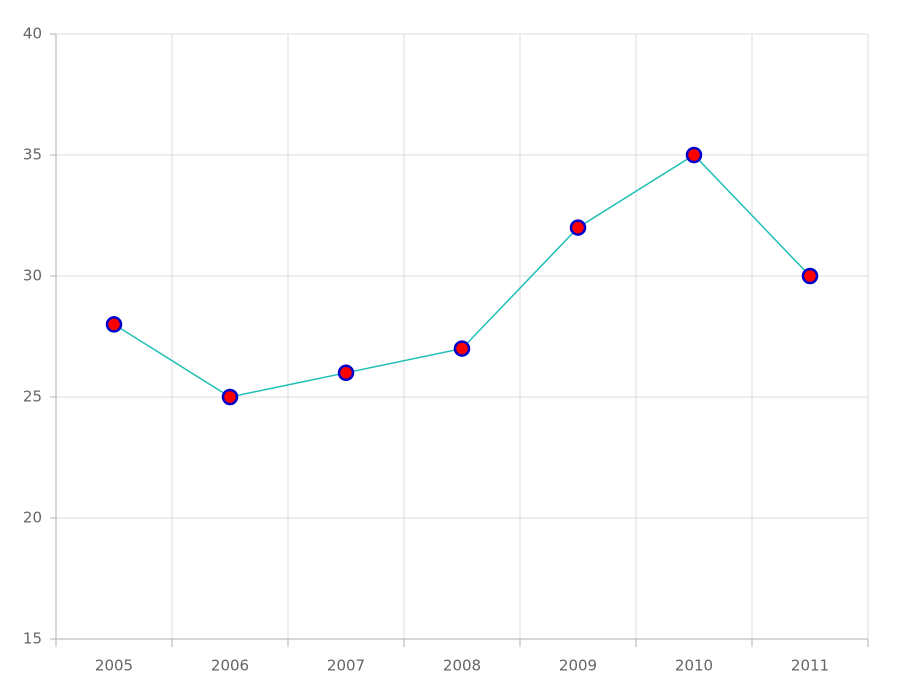 The image size is (901, 698). Describe the element at coordinates (32, 276) in the screenshot. I see `y-tick-label: 30` at that location.